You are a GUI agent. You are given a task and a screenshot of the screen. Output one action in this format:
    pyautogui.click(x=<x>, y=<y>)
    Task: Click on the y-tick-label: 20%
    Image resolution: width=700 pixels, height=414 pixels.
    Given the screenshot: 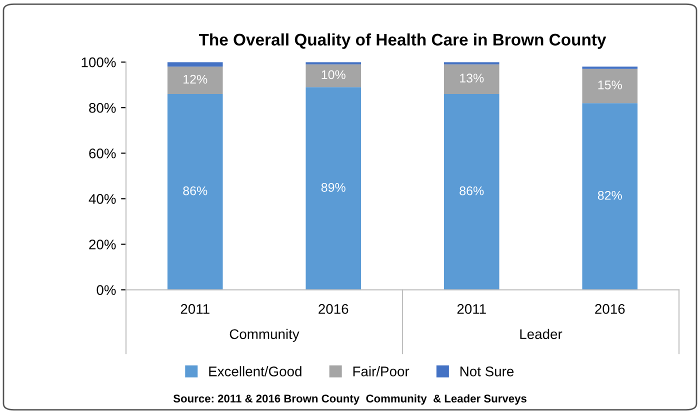 What is the action you would take?
    pyautogui.click(x=102, y=245)
    